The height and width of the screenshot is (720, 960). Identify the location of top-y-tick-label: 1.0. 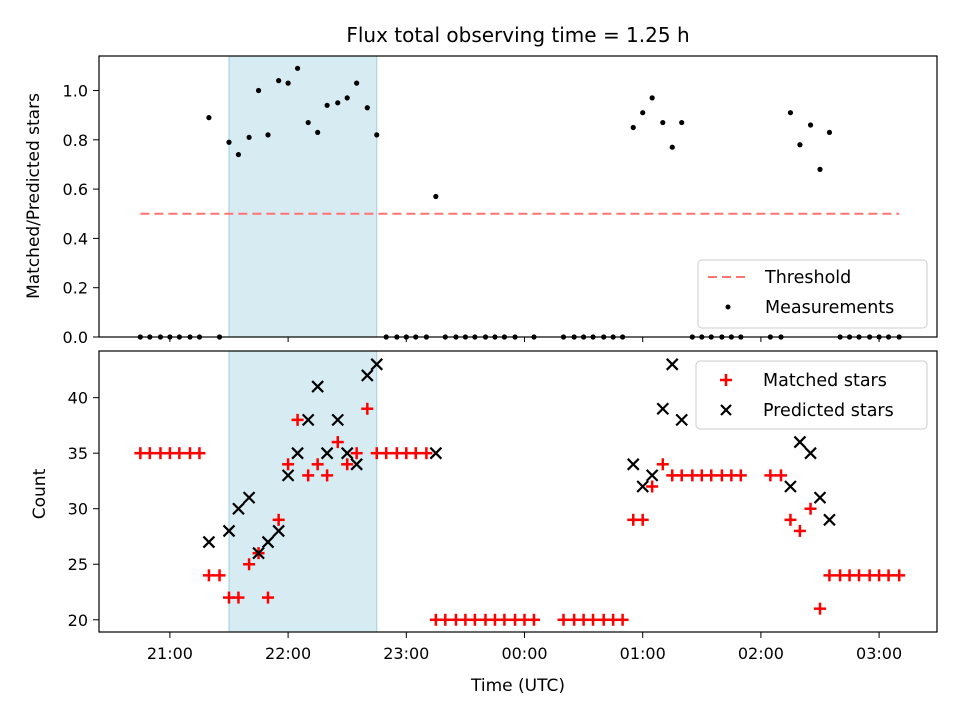
(75, 91).